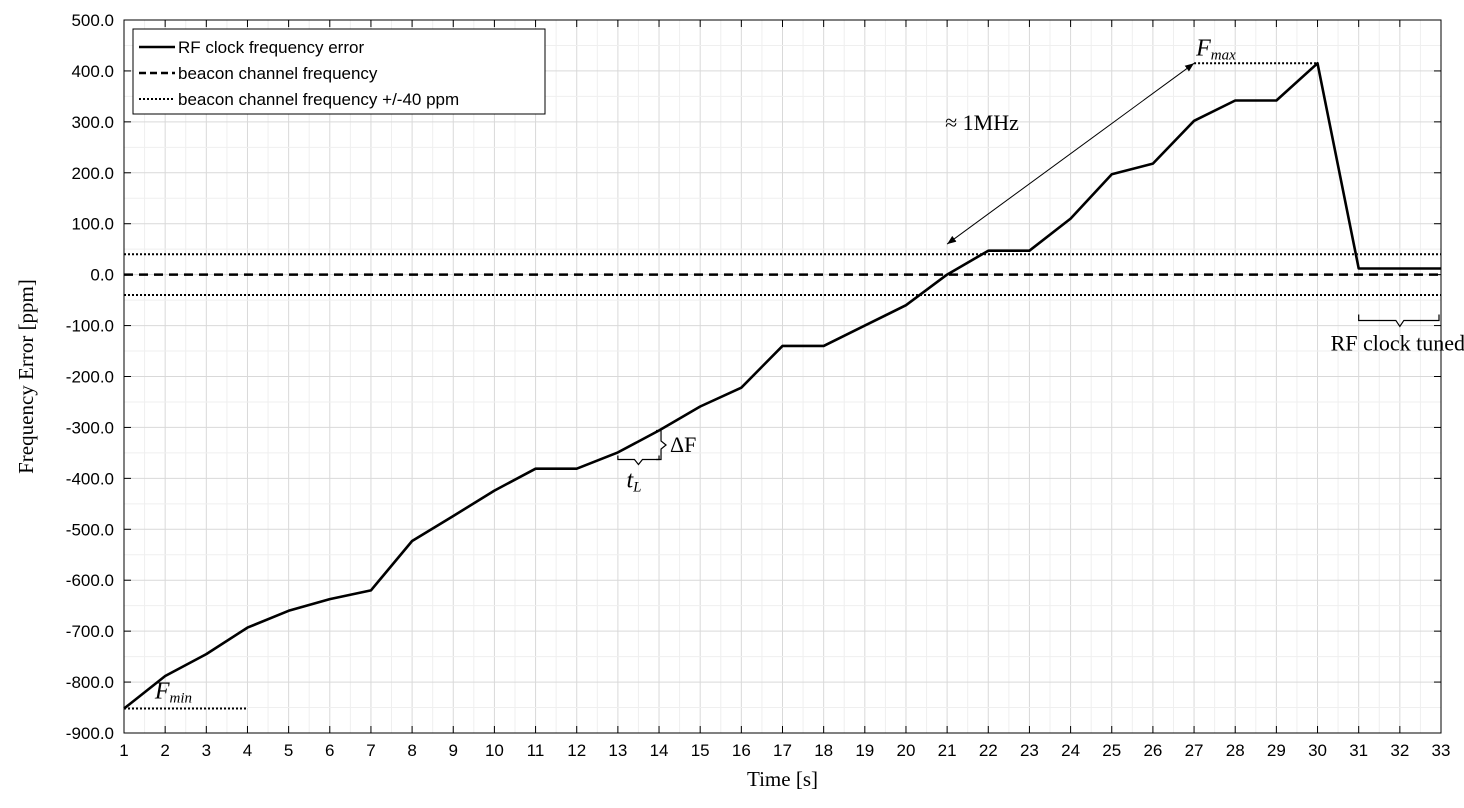 Image resolution: width=1464 pixels, height=808 pixels. Describe the element at coordinates (700, 750) in the screenshot. I see `x-tick-label: 15` at that location.